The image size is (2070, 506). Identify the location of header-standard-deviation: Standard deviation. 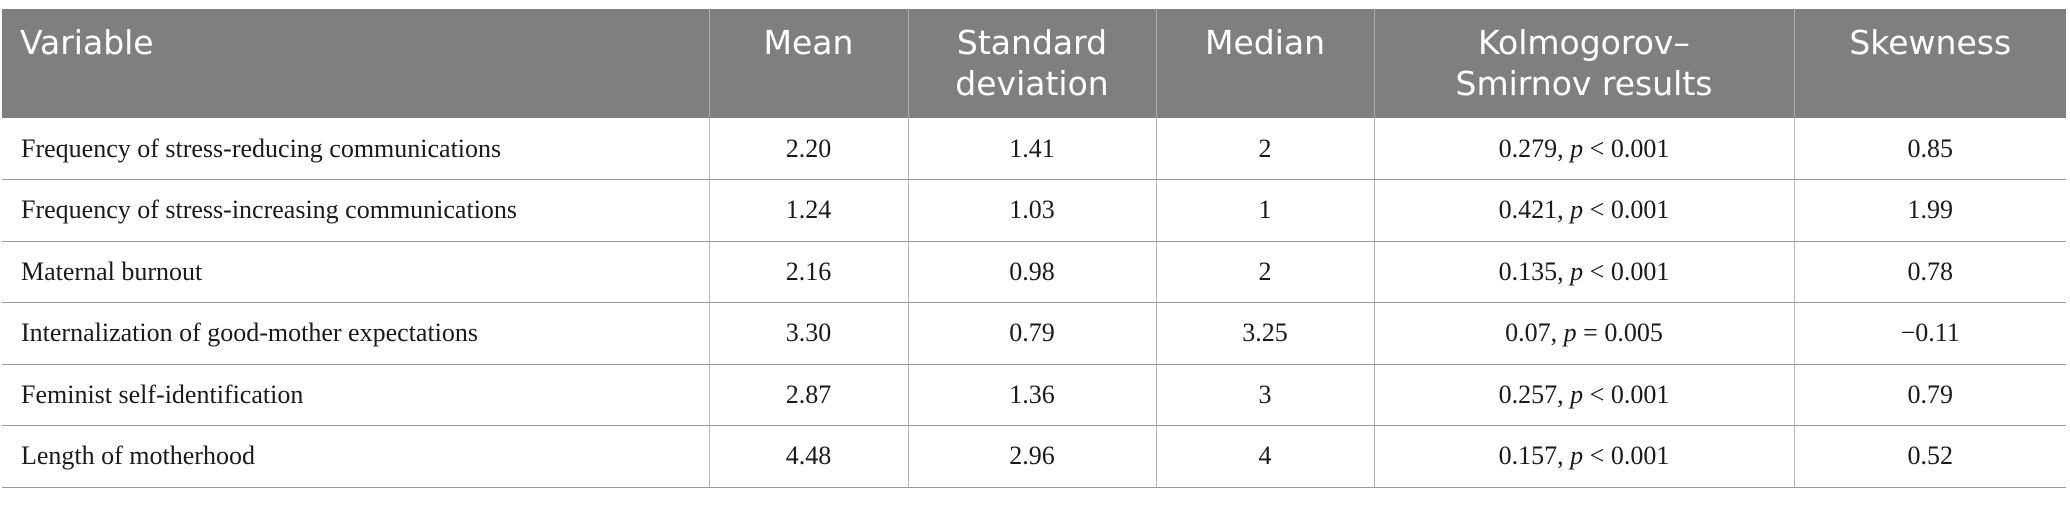
(1031, 63).